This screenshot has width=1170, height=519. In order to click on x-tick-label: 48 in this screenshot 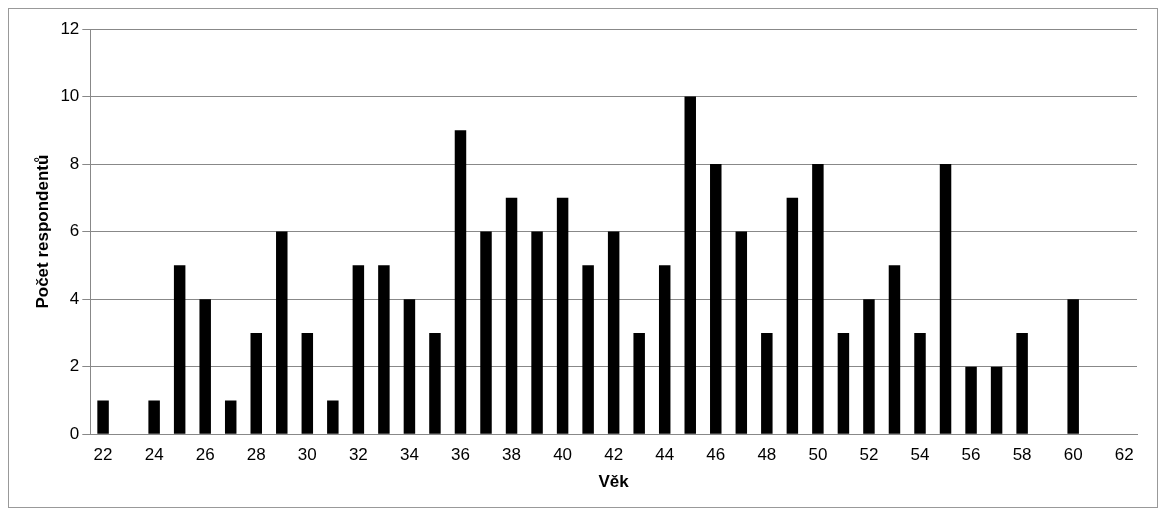, I will do `click(767, 455)`.